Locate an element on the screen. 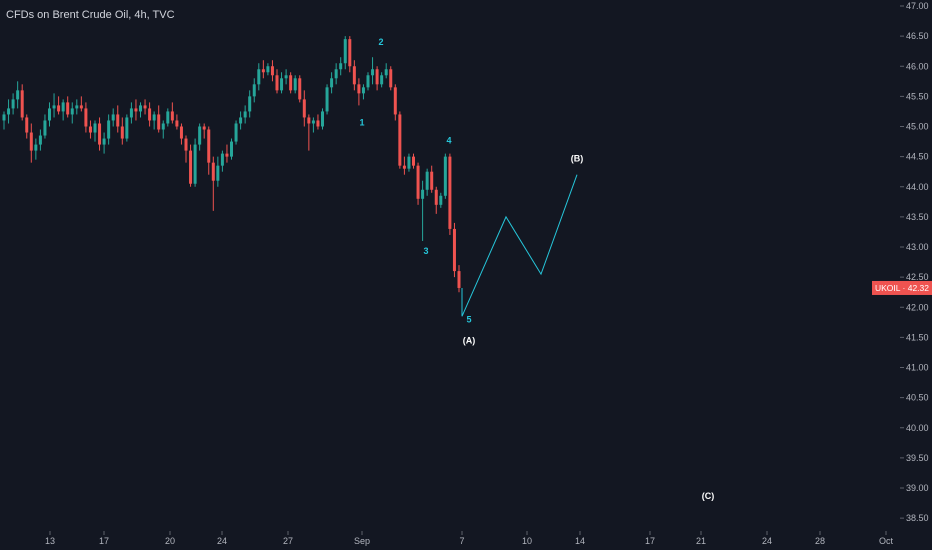 Image resolution: width=932 pixels, height=550 pixels. chart-title: CFDs on Brent Crude Oil, 4h, TVC is located at coordinates (90, 15).